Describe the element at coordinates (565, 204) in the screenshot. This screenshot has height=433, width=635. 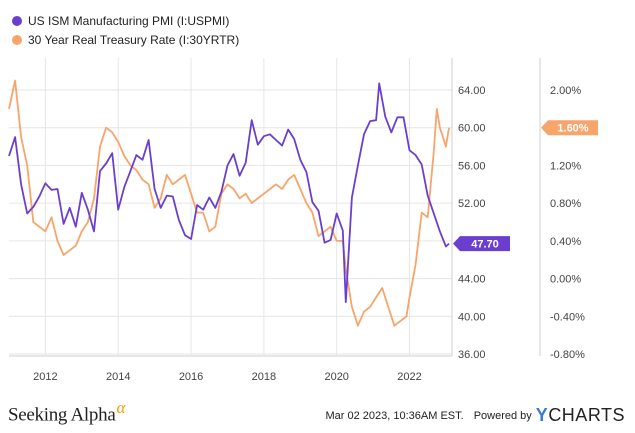
I see `right-tick-label: 0.80%` at that location.